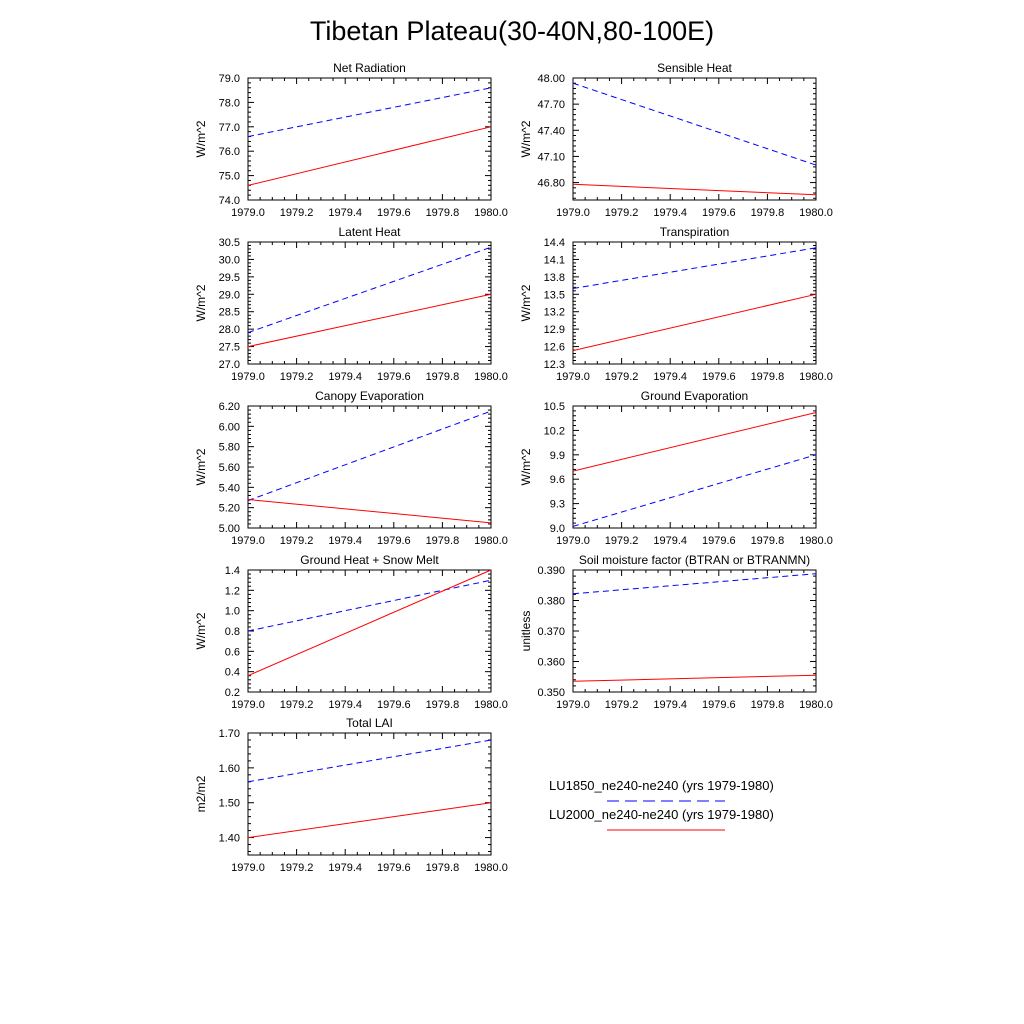  What do you see at coordinates (229, 152) in the screenshot?
I see `y-tick-label: 76.0` at bounding box center [229, 152].